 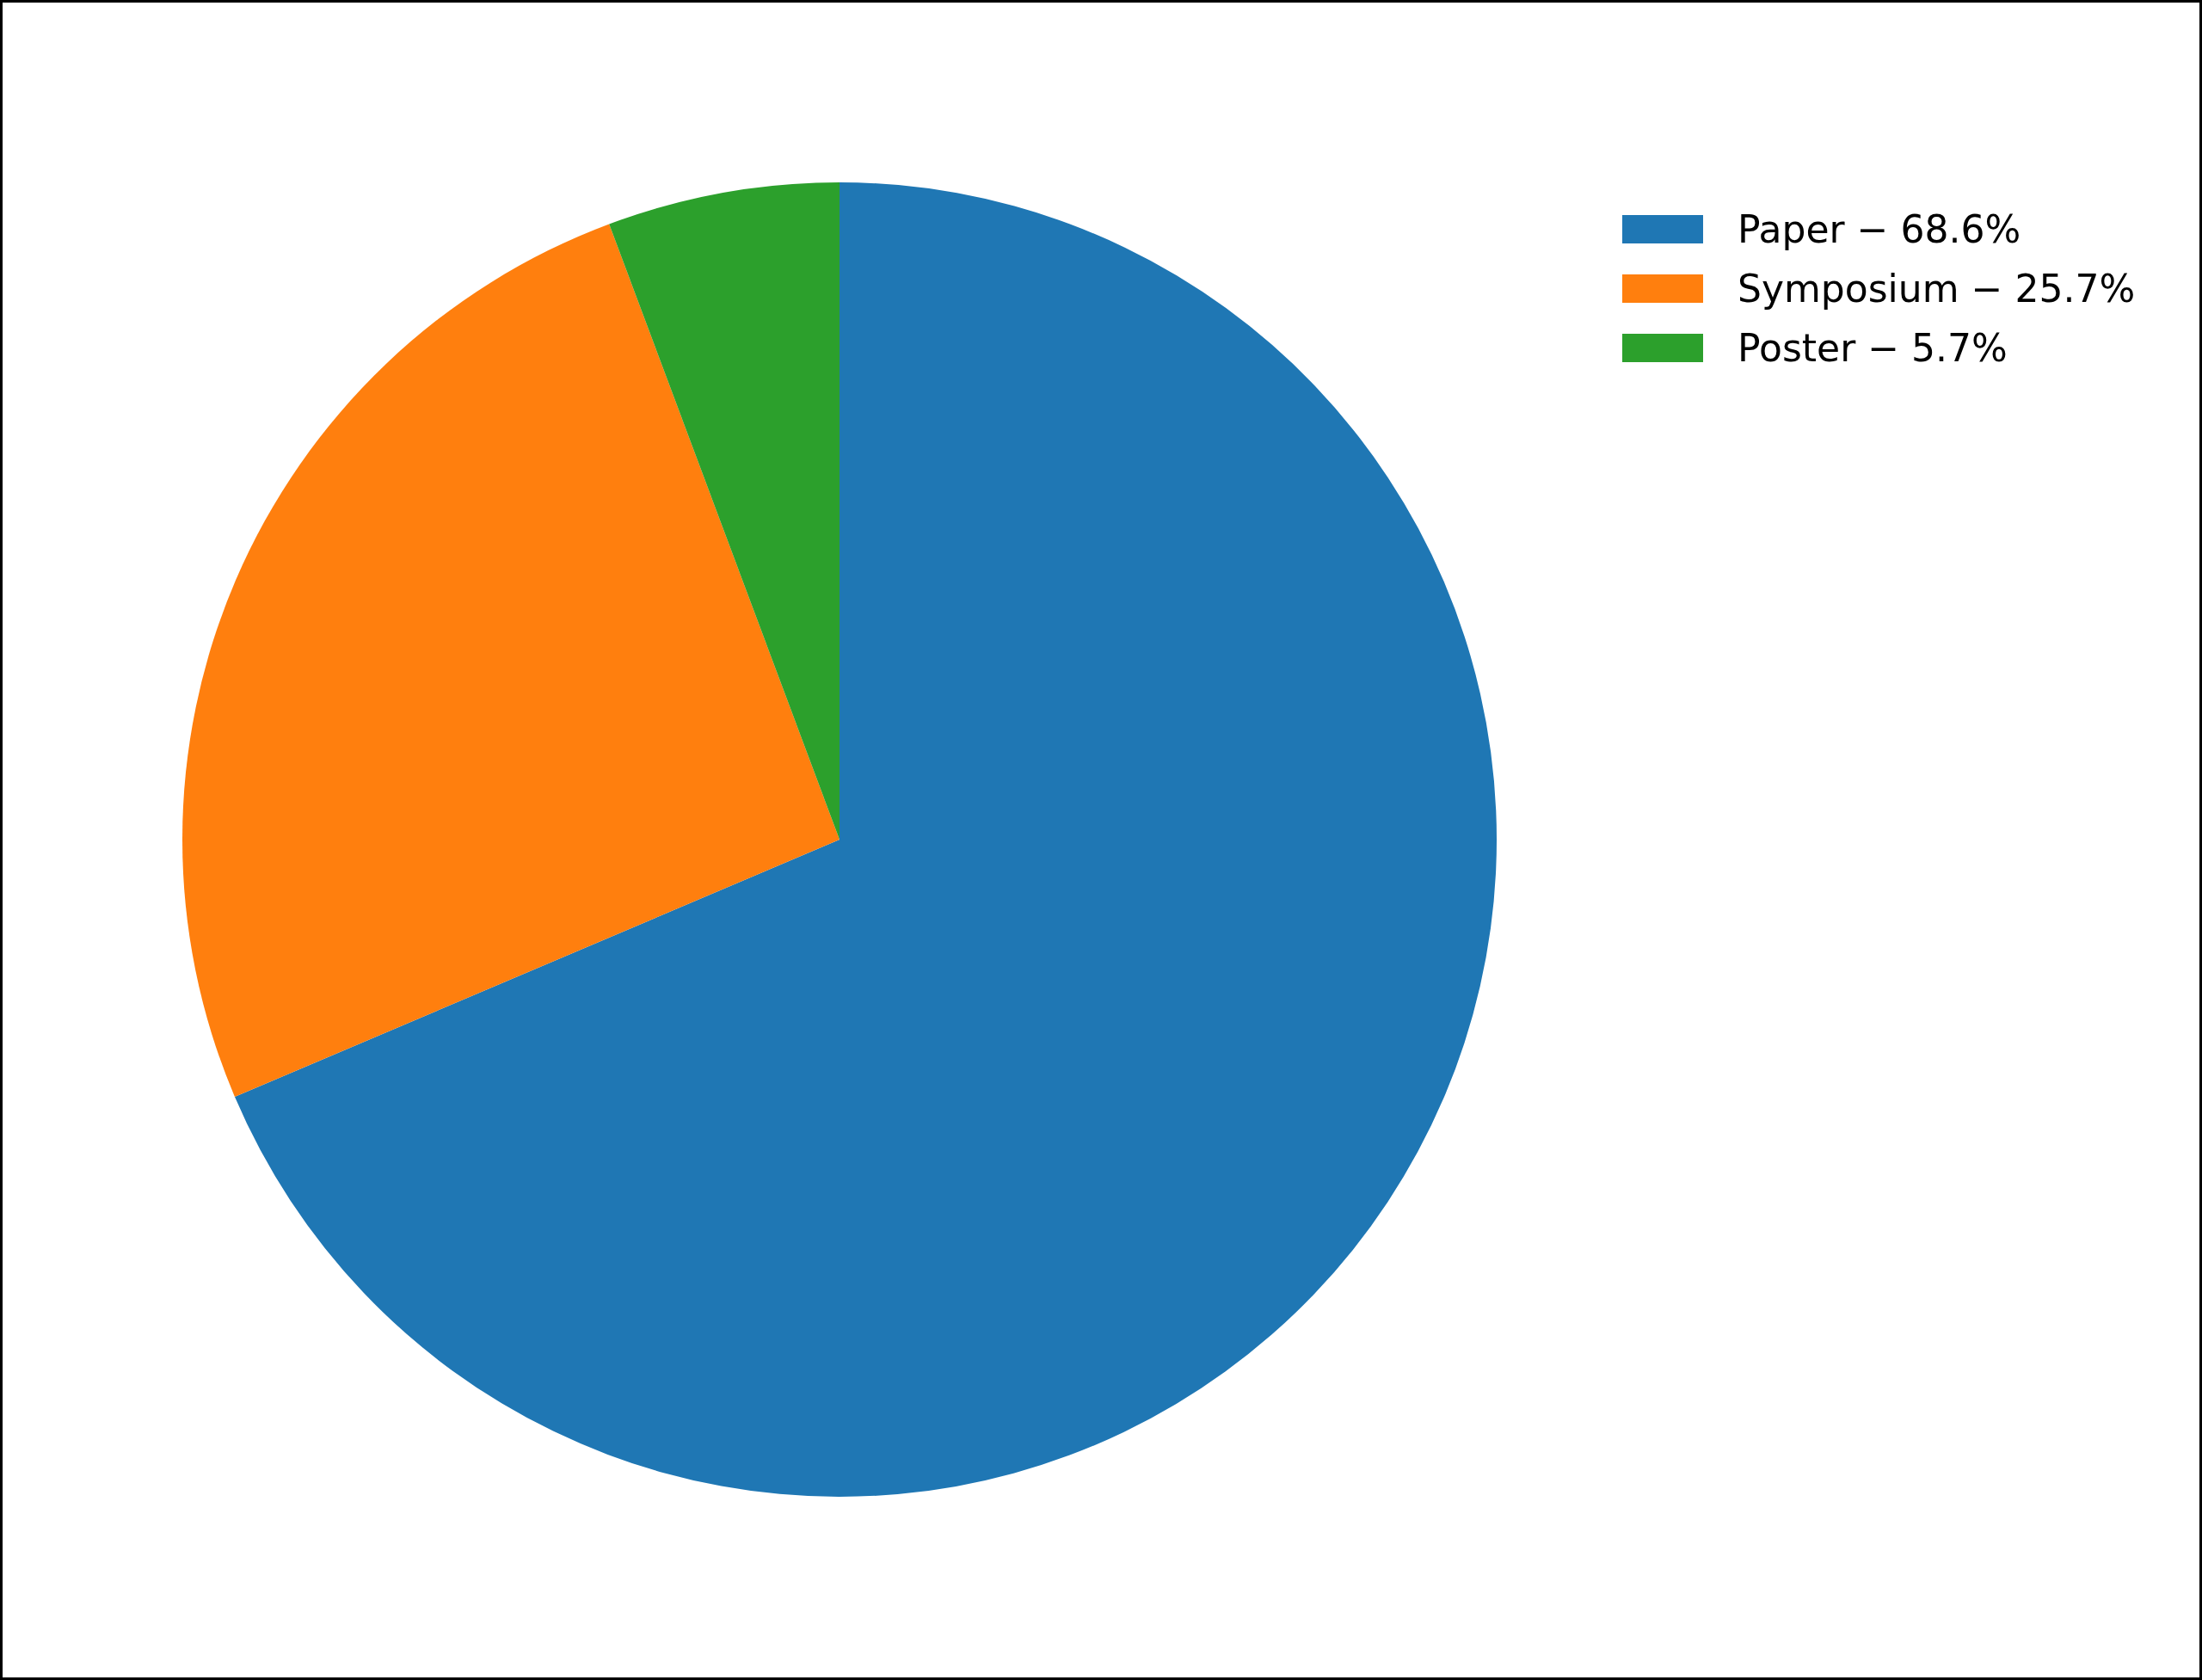 What do you see at coordinates (1873, 348) in the screenshot?
I see `legend-label: Poster − 5.7%` at bounding box center [1873, 348].